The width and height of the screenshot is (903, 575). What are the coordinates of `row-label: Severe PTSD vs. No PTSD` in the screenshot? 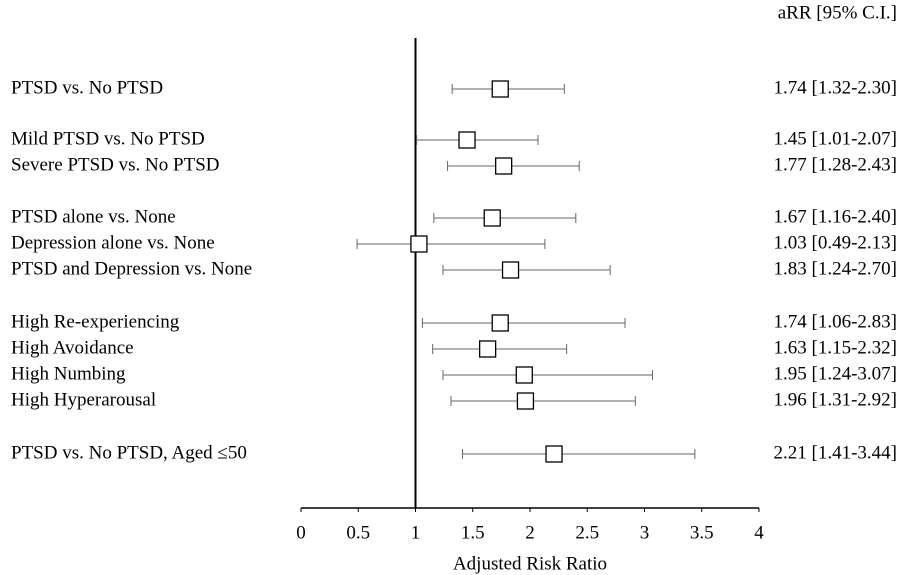 It's located at (115, 164).